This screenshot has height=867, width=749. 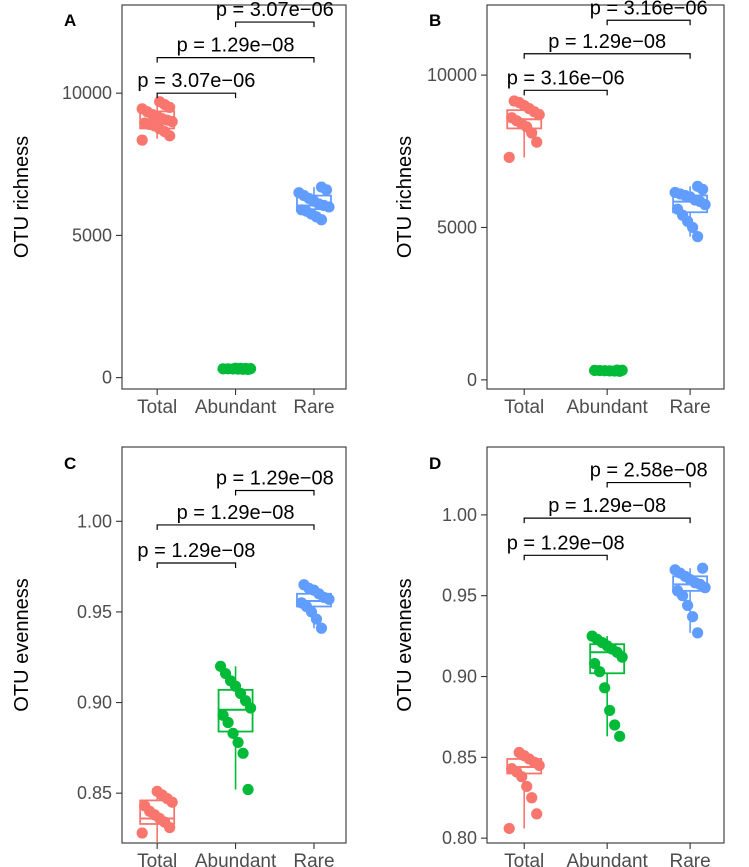 What do you see at coordinates (459, 677) in the screenshot?
I see `y-tick-label: 0.90` at bounding box center [459, 677].